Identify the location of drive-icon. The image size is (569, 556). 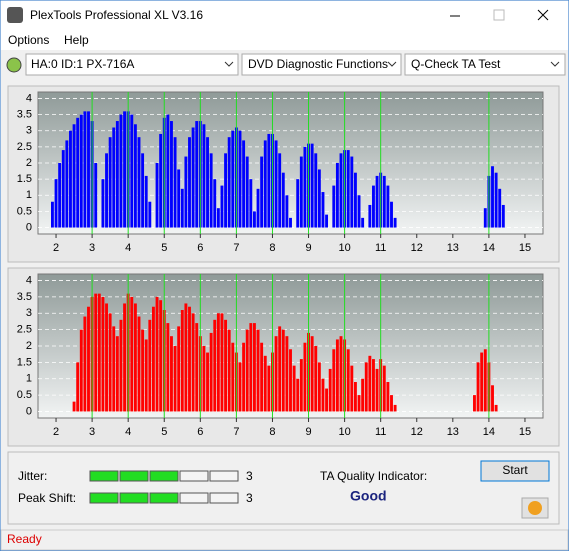
(14, 65).